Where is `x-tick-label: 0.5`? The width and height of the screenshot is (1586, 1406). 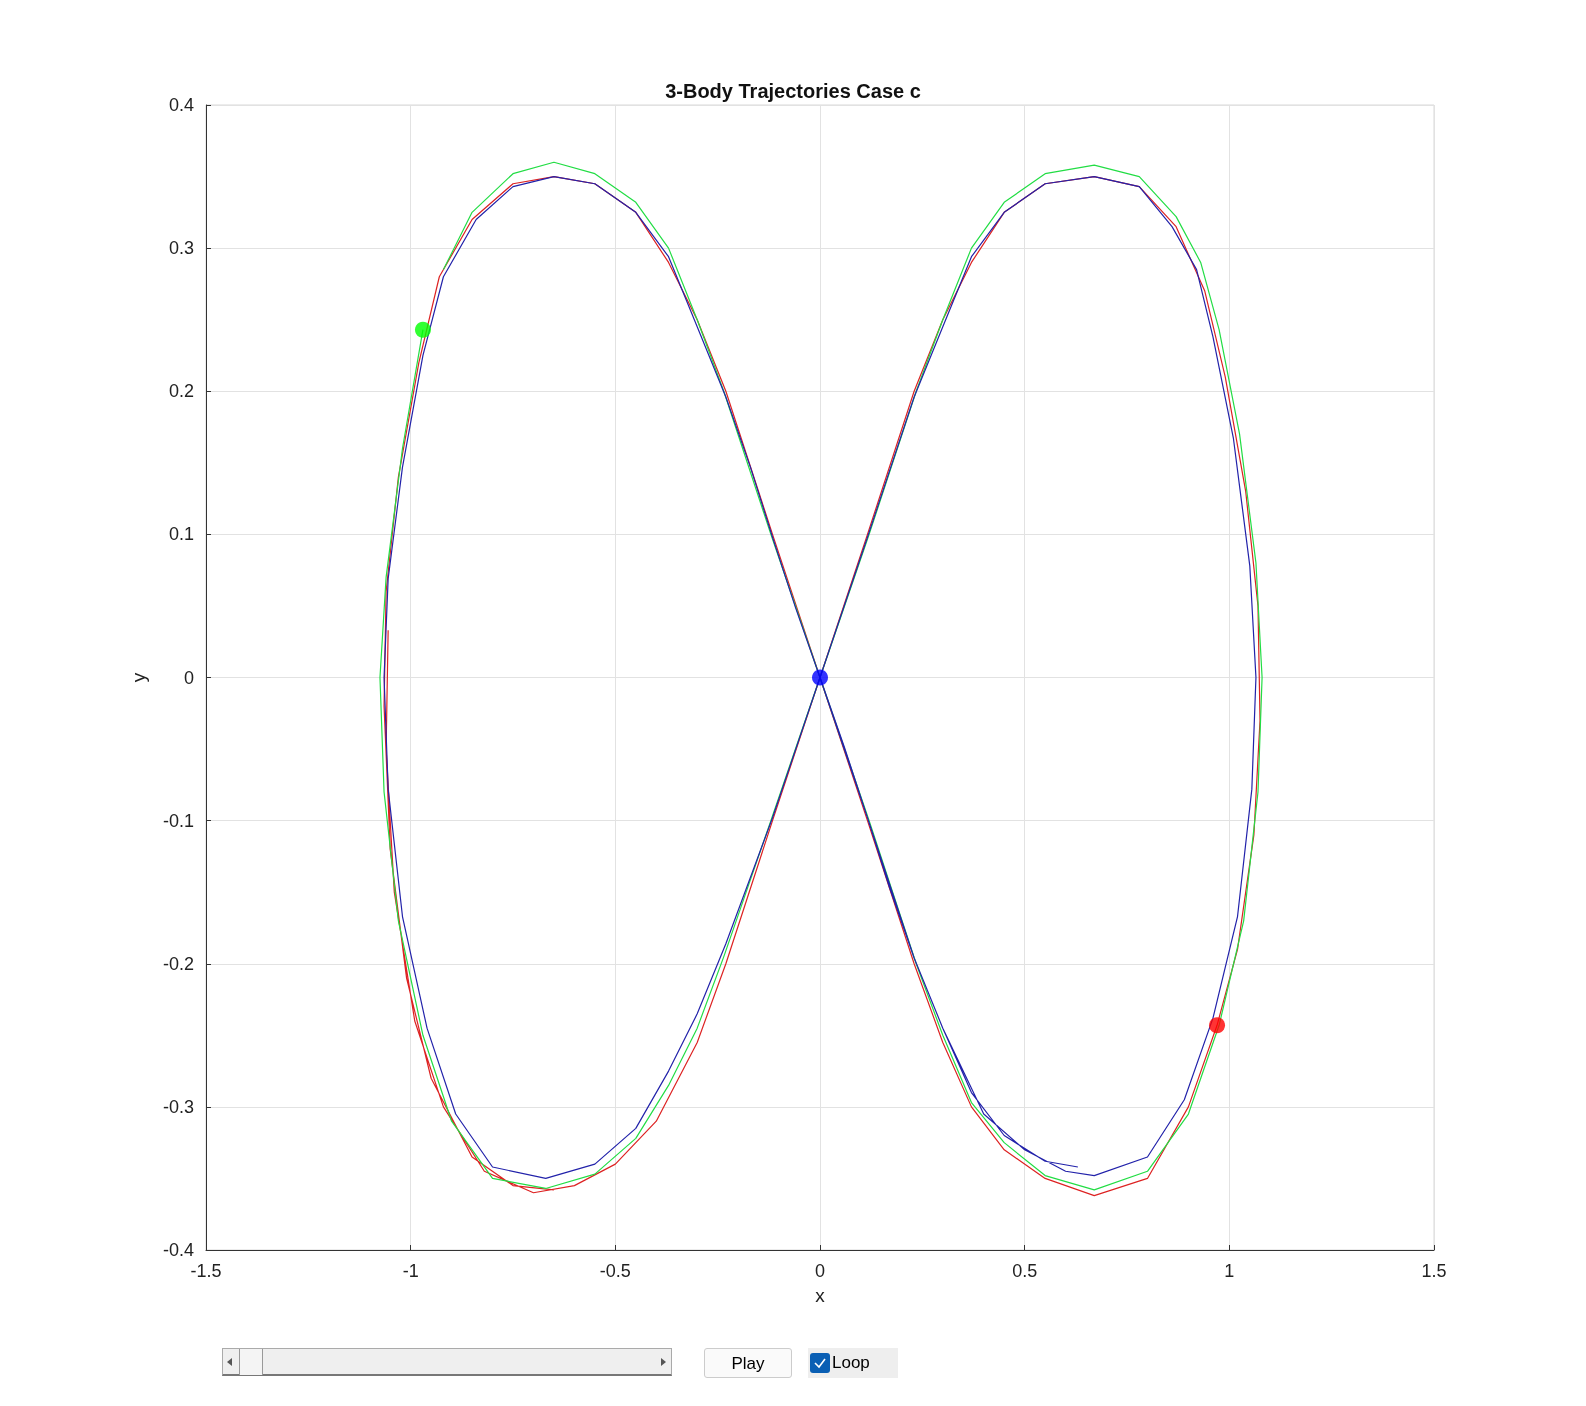
x-tick-label: 0.5 is located at coordinates (1025, 1271).